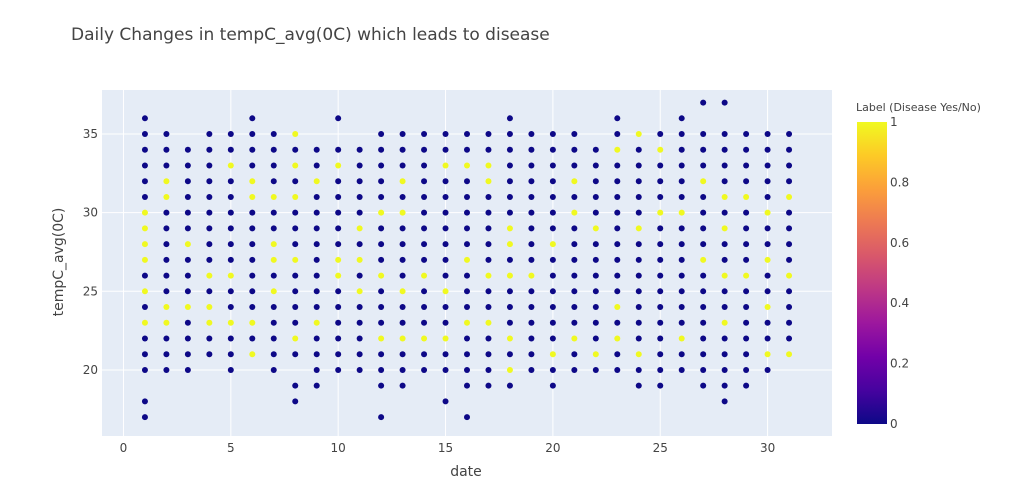 This screenshot has width=1015, height=493. What do you see at coordinates (872, 273) in the screenshot?
I see `colorbar` at bounding box center [872, 273].